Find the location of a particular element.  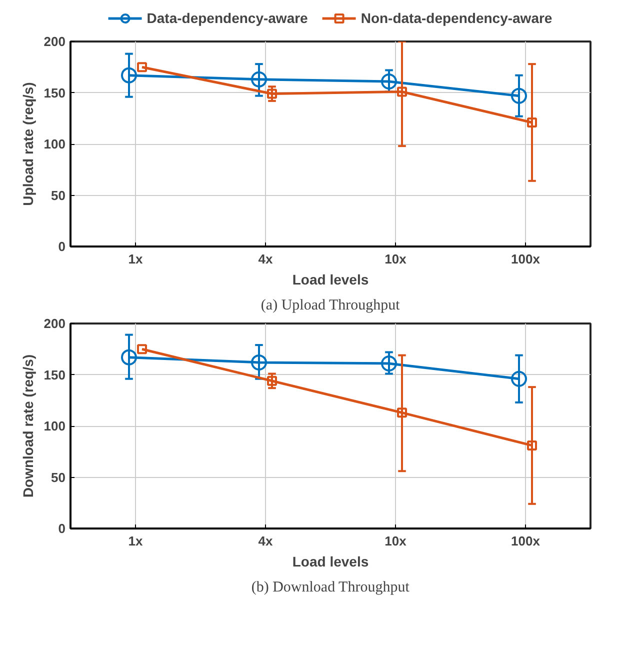

text: (a) Upload Throughput is located at coordinates (330, 306).